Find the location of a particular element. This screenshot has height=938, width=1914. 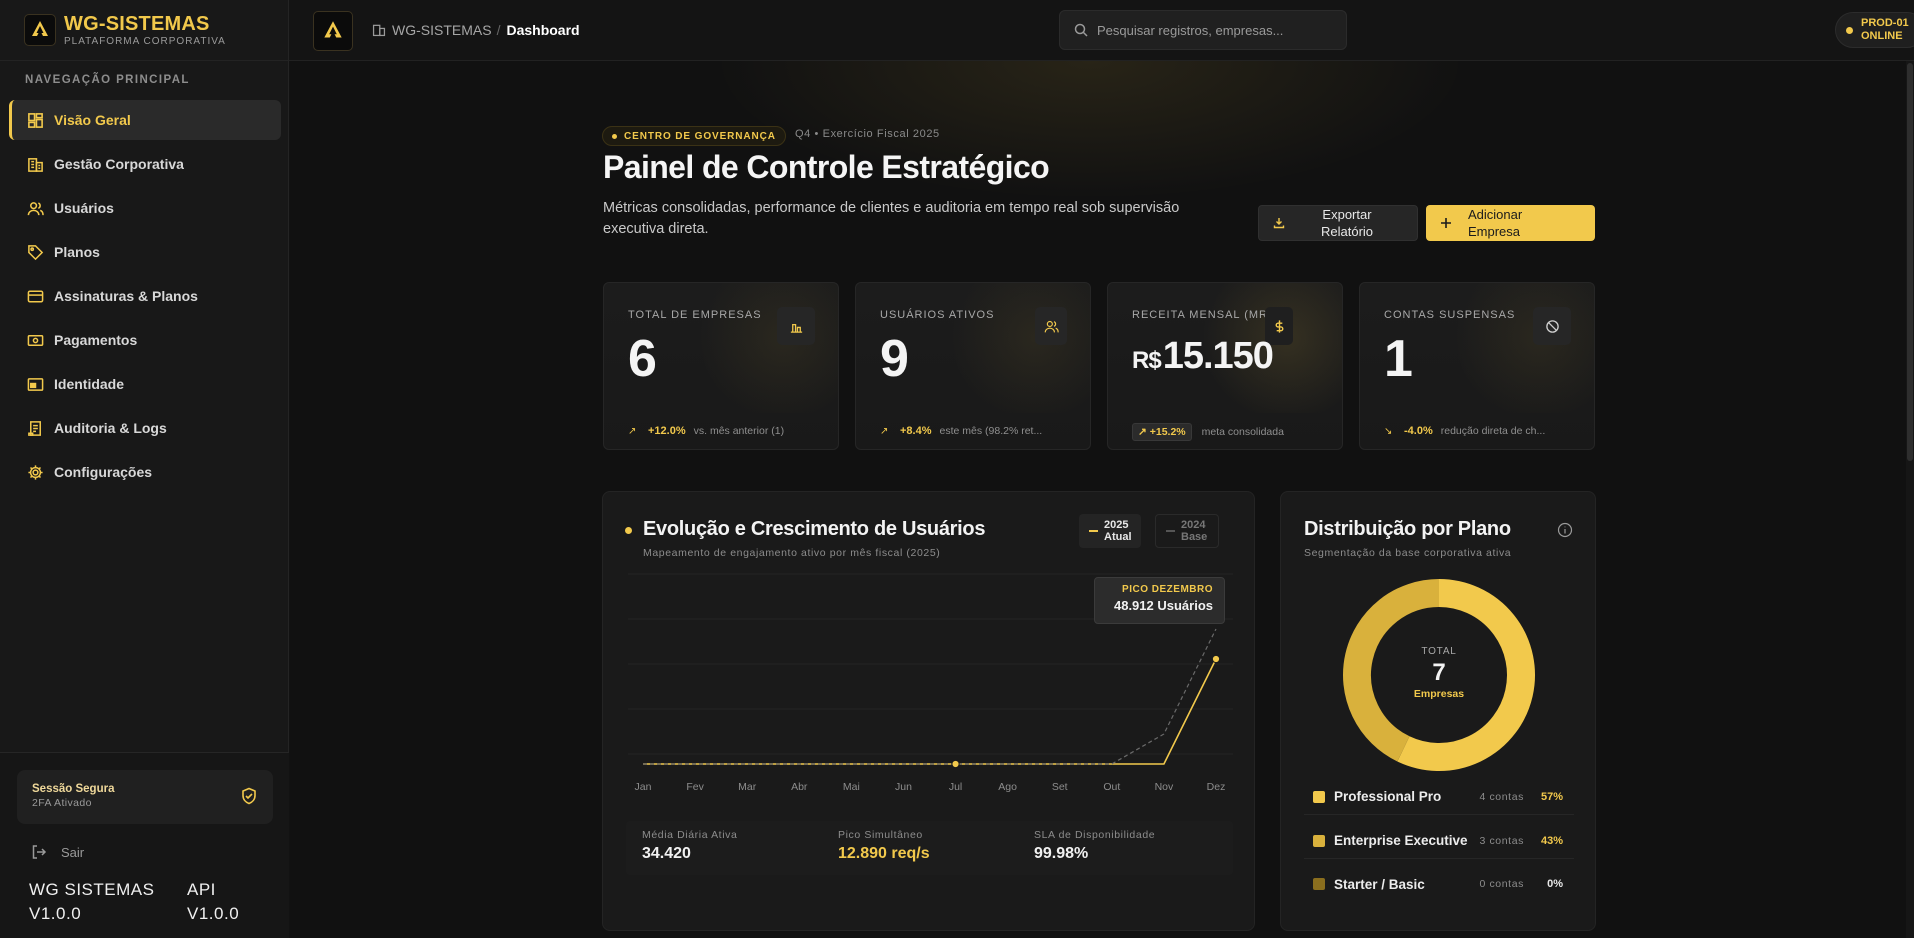

info-icon is located at coordinates (1565, 530).